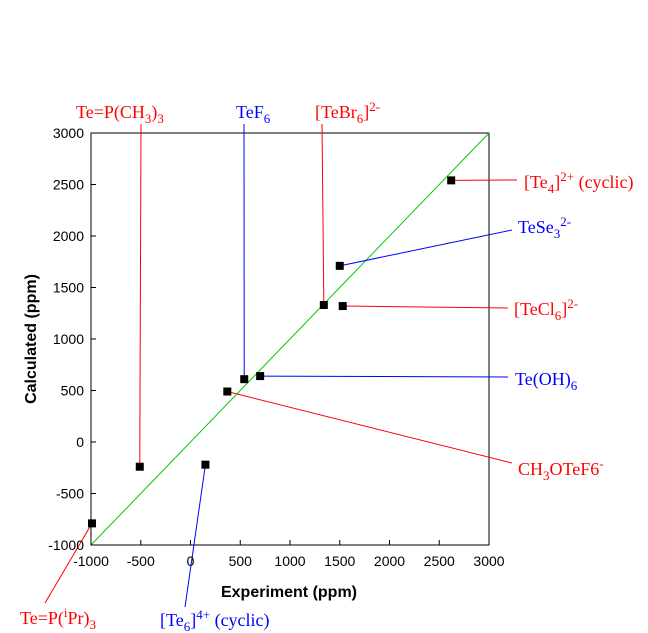  I want to click on callout-label-tebr6: [TeBr6]2-, so click(347, 112).